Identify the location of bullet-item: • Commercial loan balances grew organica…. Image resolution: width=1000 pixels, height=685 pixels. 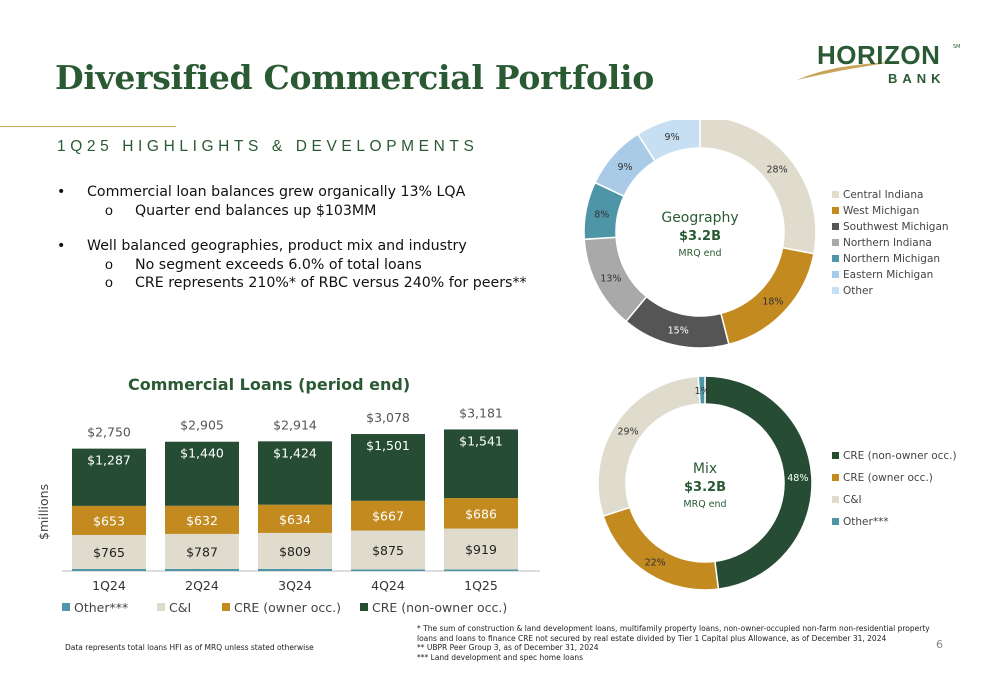
(292, 192).